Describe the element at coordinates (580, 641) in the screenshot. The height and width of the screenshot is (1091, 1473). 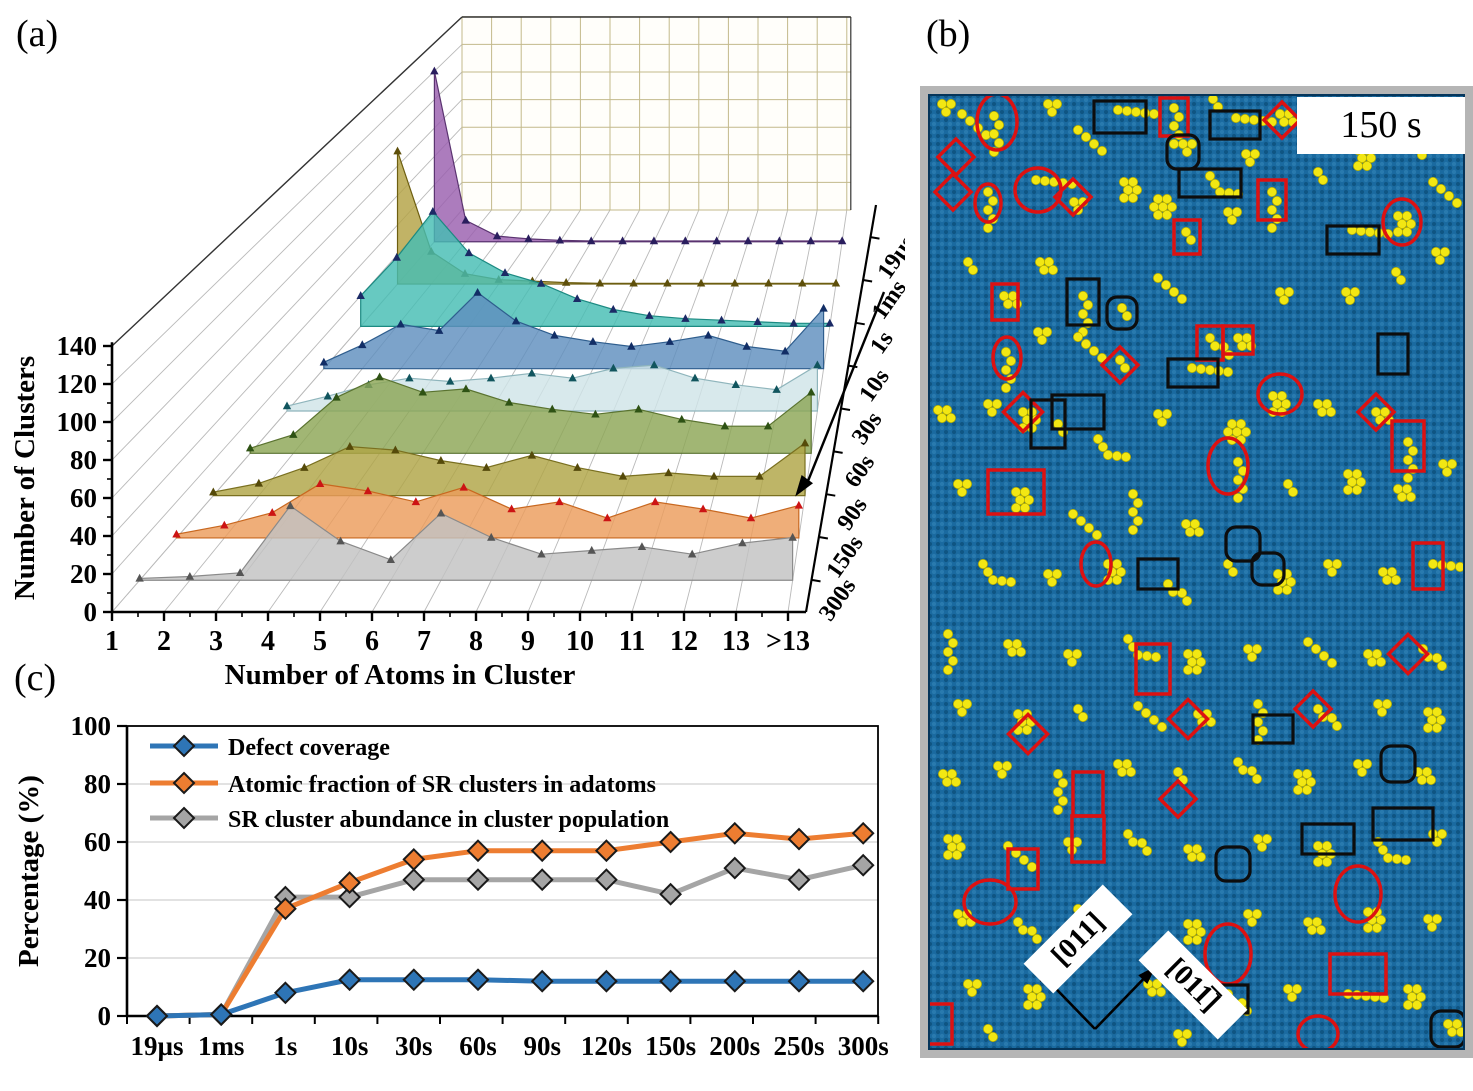
I see `svg-text: 10` at that location.